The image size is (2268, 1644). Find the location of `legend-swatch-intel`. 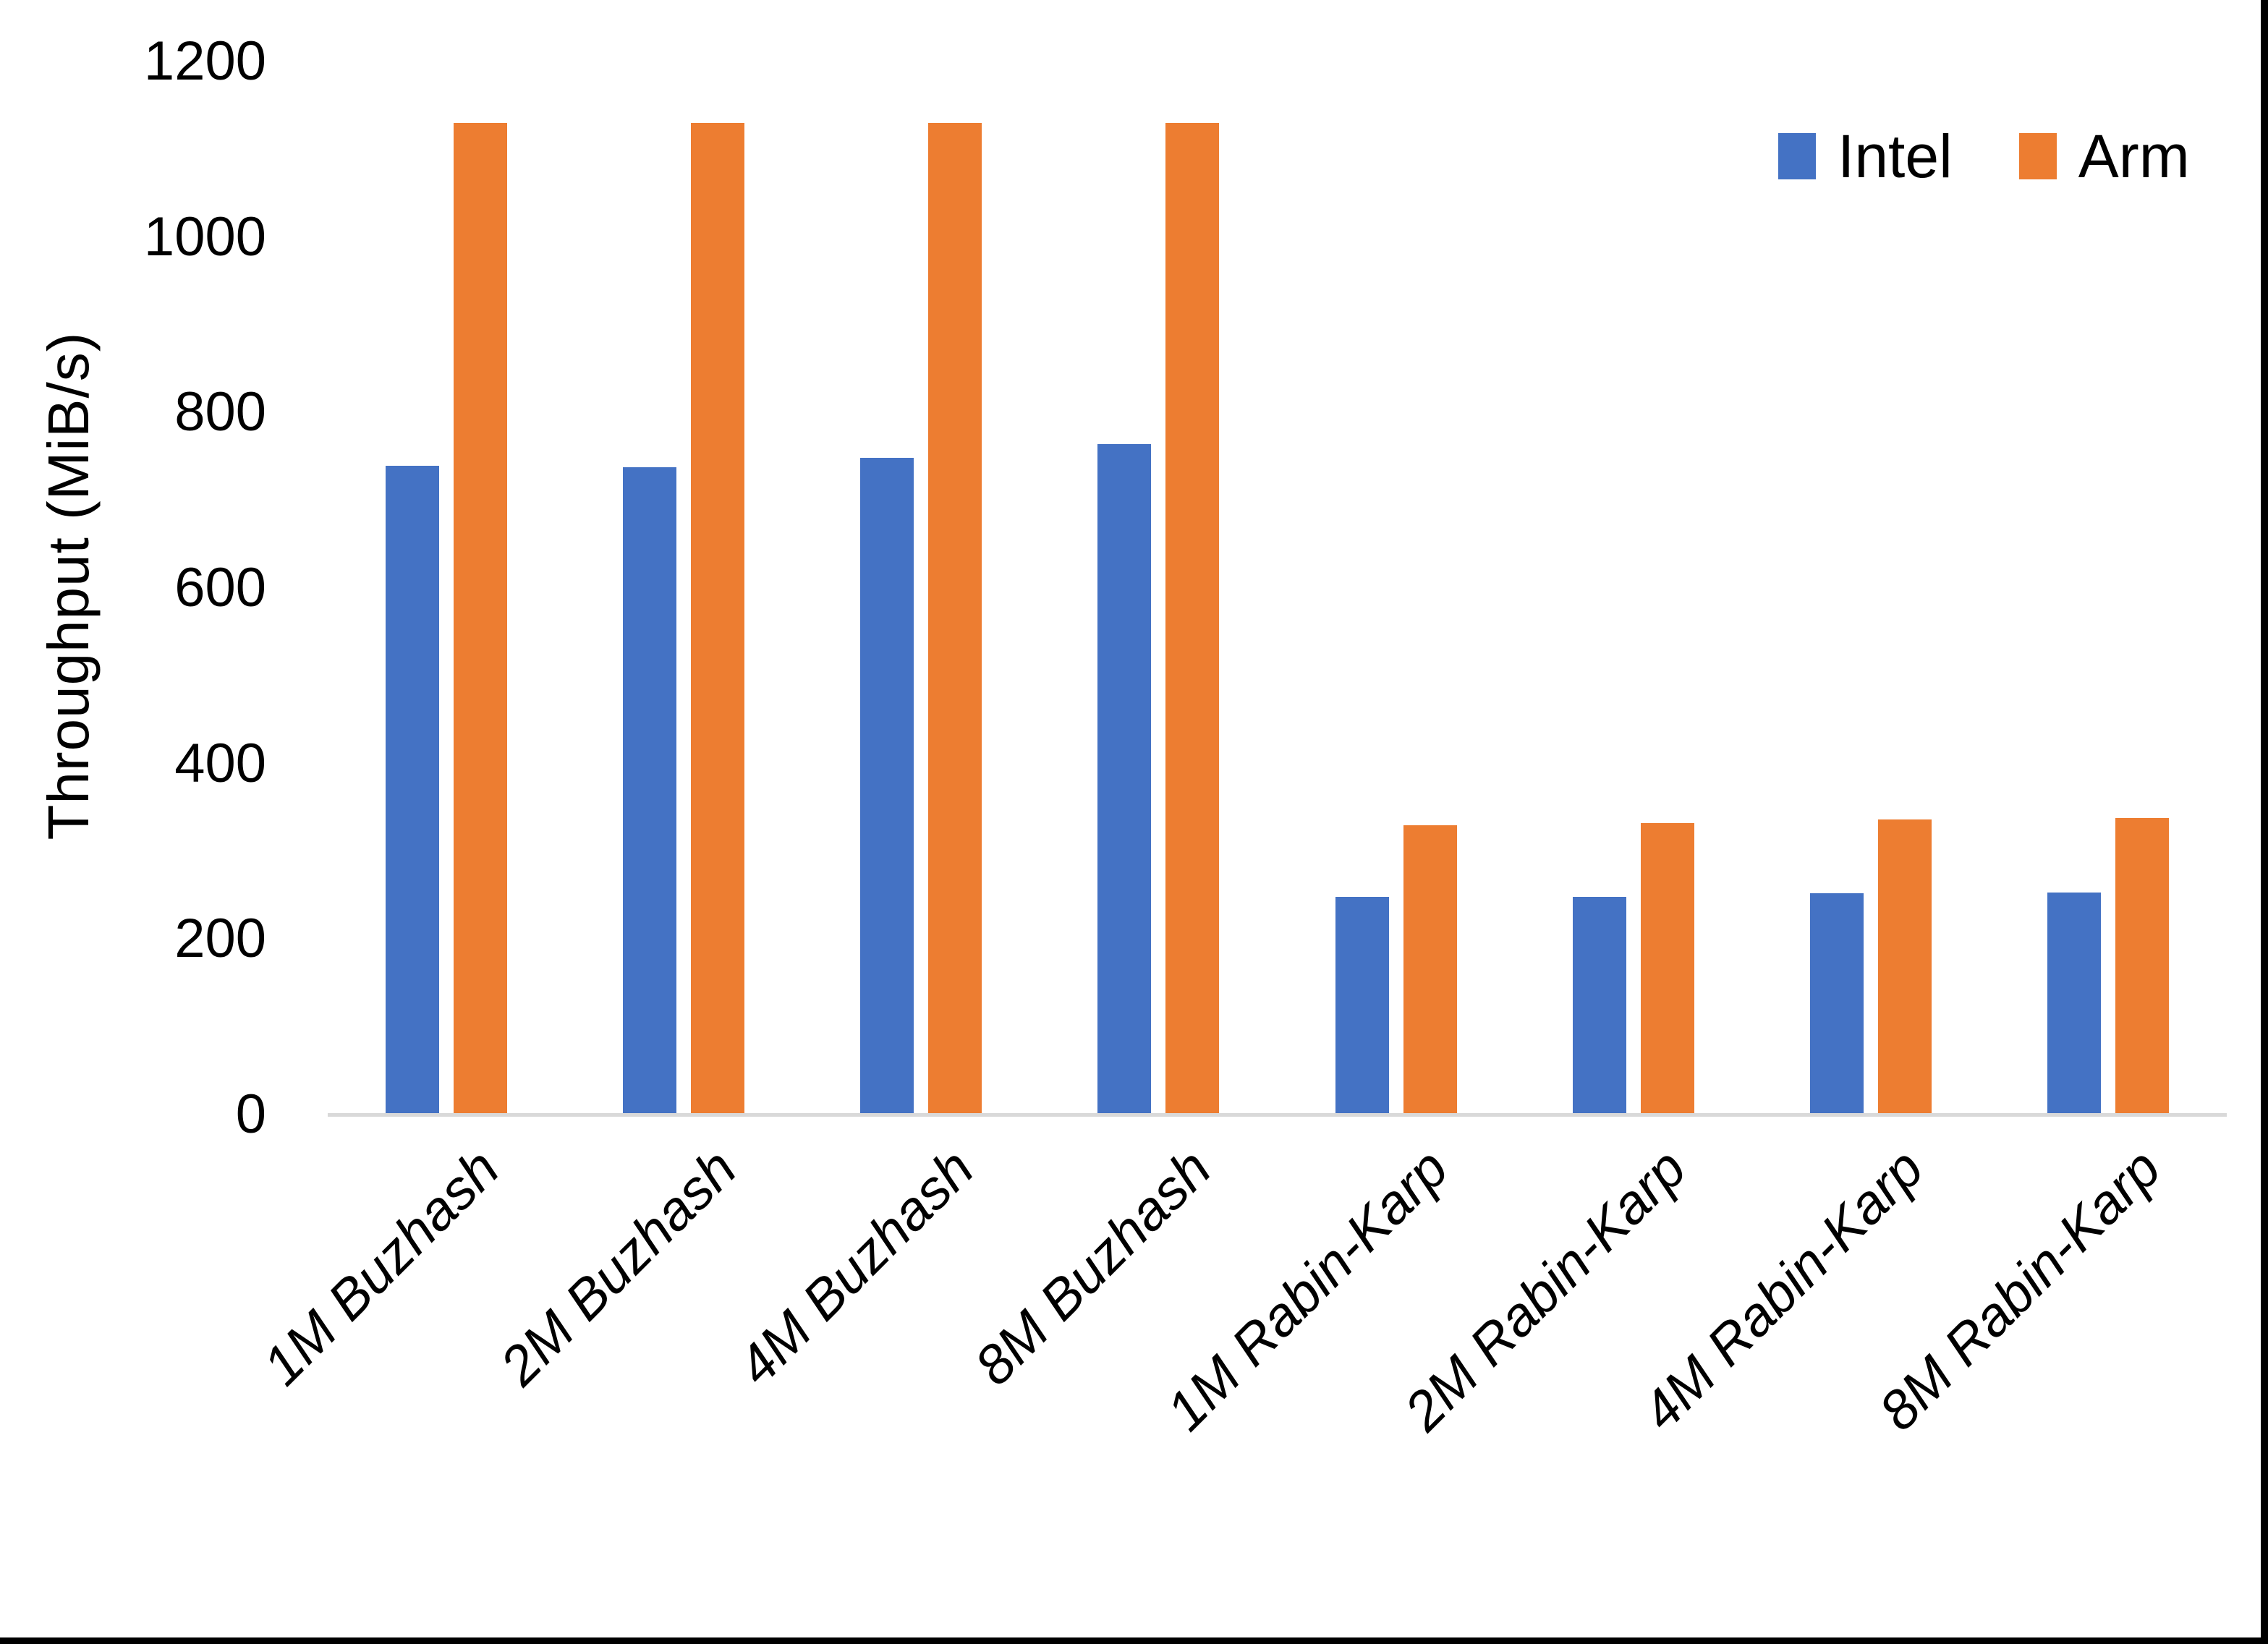

legend-swatch-intel is located at coordinates (1797, 156).